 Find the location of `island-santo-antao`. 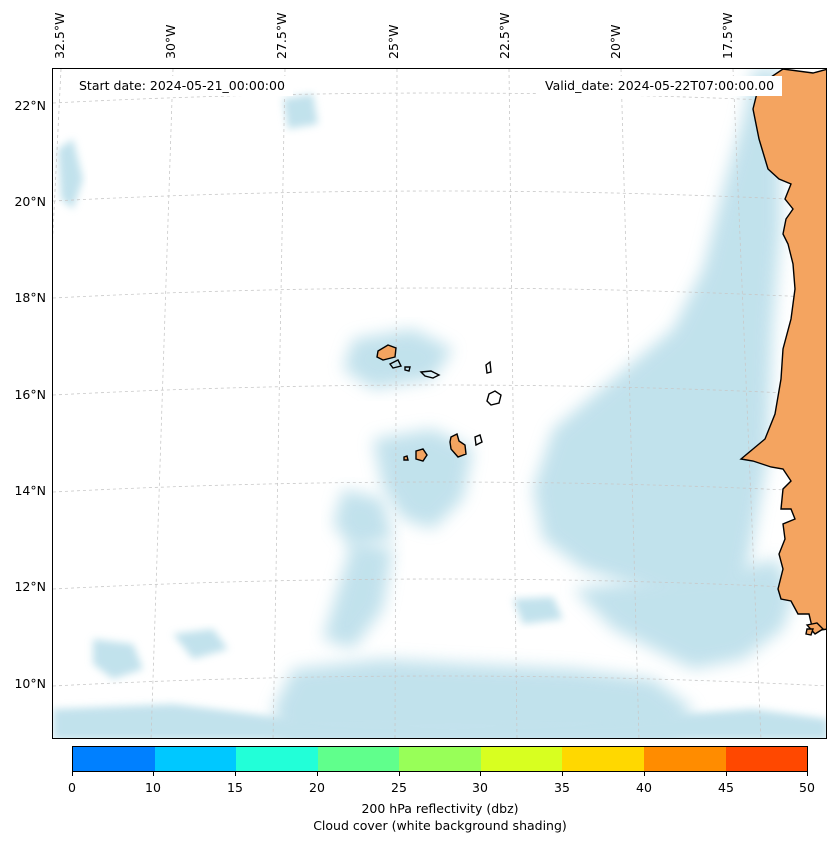

island-santo-antao is located at coordinates (386, 352).